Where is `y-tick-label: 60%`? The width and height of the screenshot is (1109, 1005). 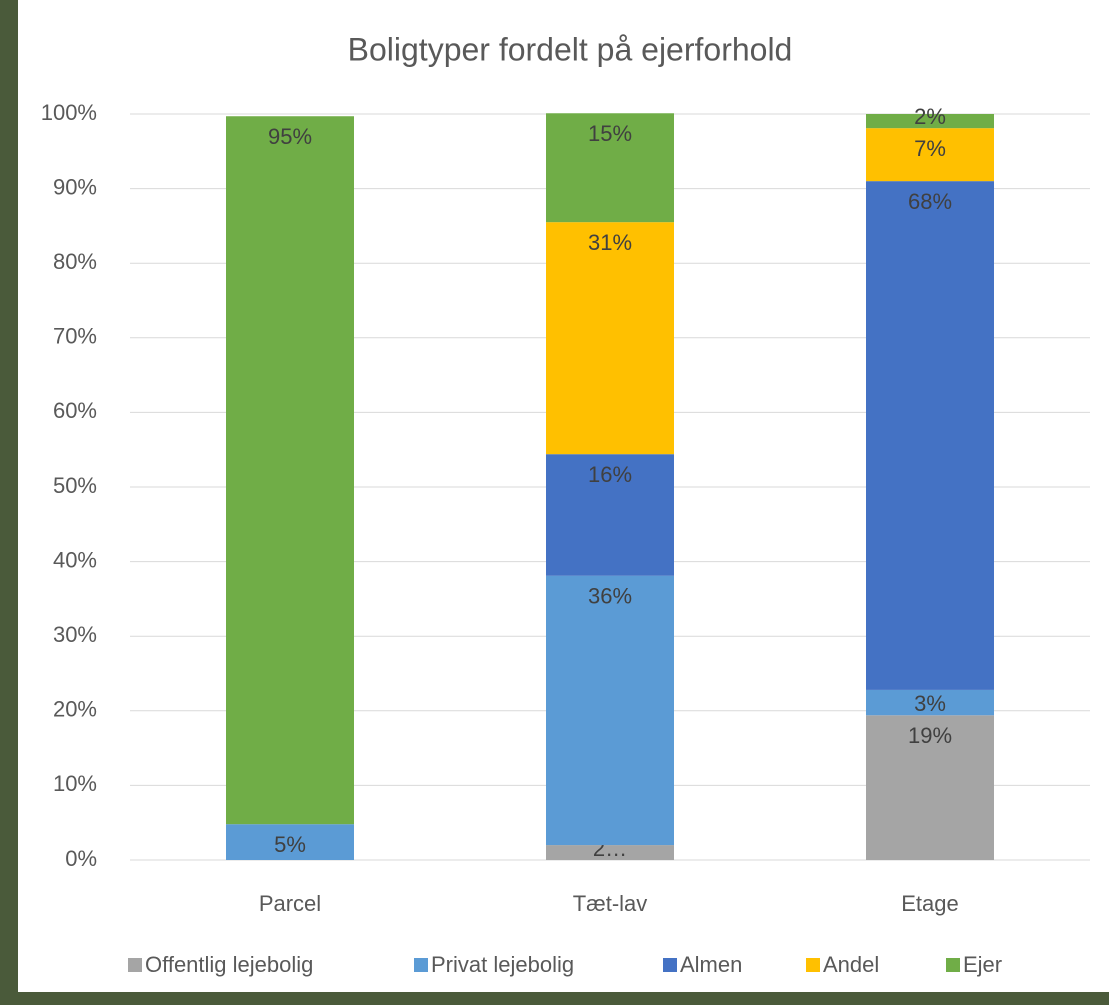 y-tick-label: 60% is located at coordinates (75, 410).